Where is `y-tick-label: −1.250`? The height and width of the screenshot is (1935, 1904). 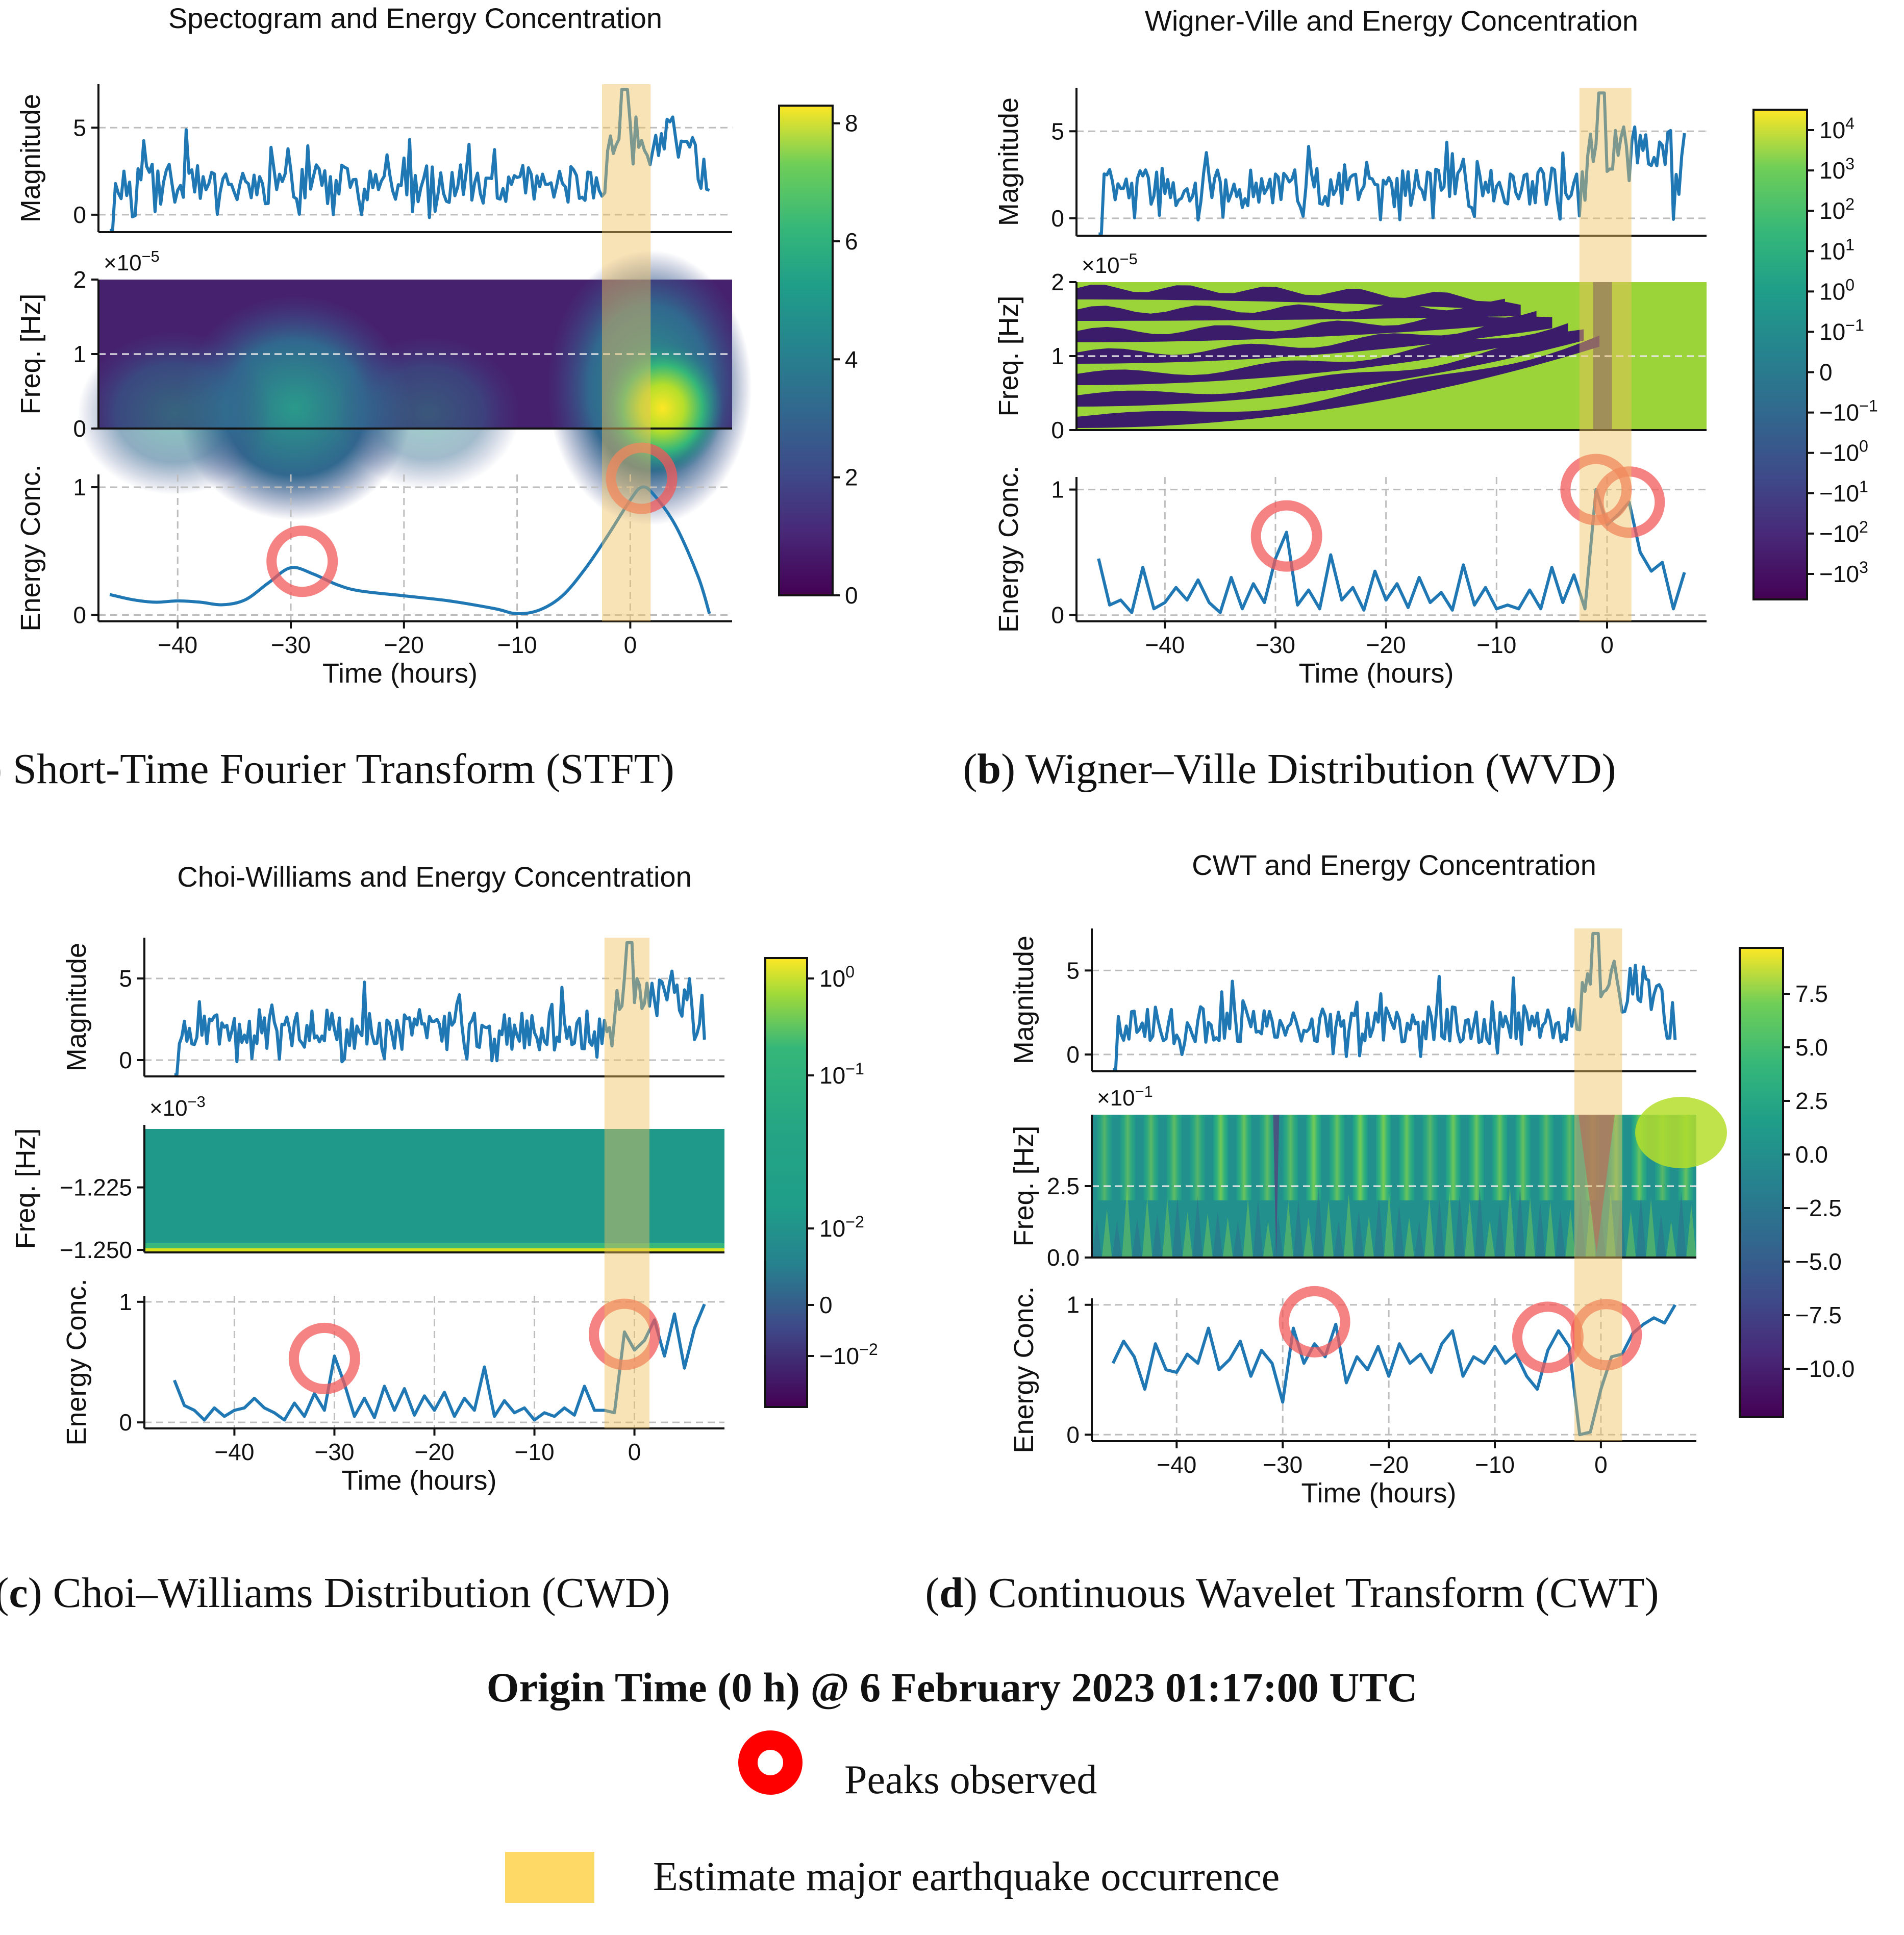
y-tick-label: −1.250 is located at coordinates (96, 1250).